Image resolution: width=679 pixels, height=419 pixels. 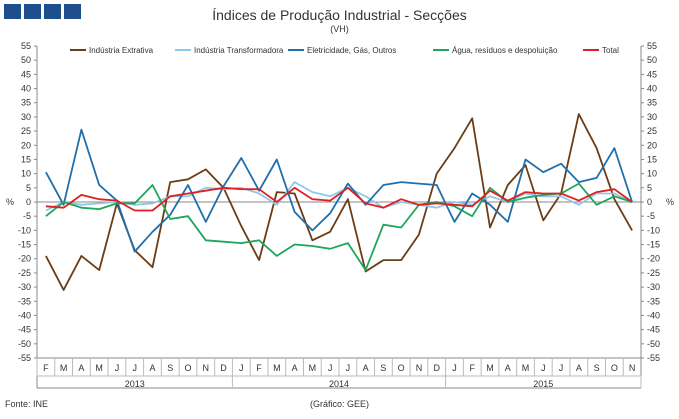 I want to click on y-tick-label-right: -50, so click(x=653, y=344).